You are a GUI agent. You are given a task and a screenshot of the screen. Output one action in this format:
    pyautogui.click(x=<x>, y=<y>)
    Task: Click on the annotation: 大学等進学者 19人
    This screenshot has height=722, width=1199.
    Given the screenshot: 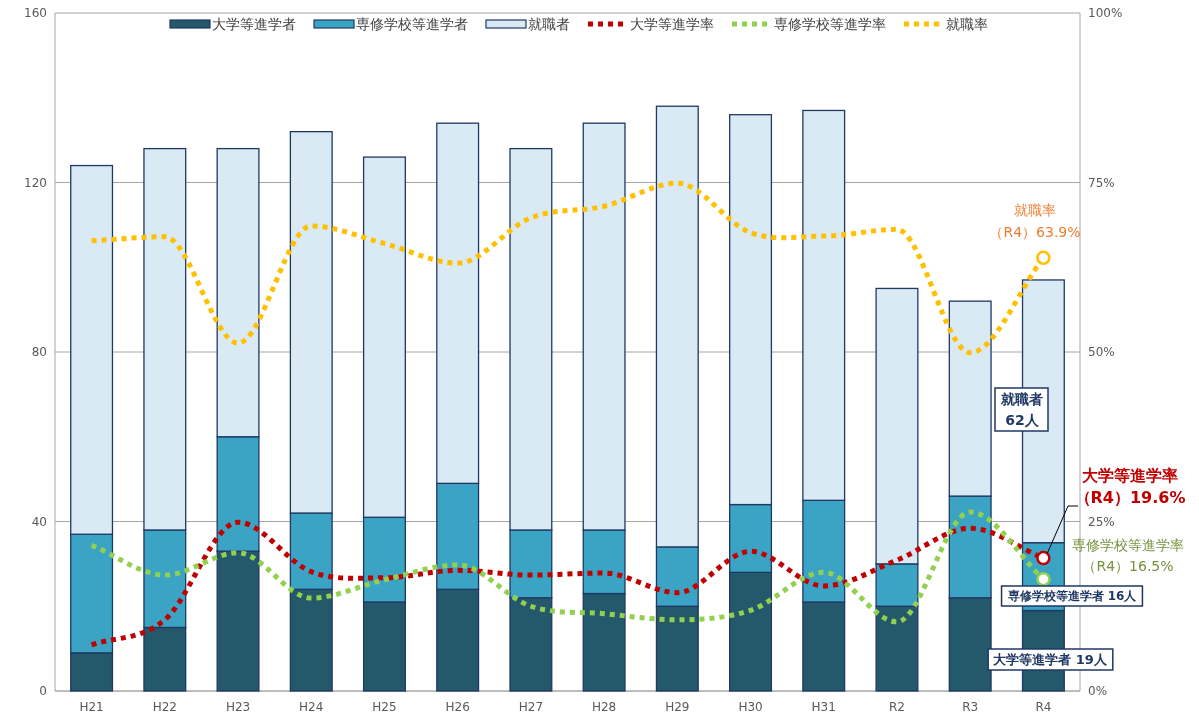 What is the action you would take?
    pyautogui.click(x=1050, y=659)
    